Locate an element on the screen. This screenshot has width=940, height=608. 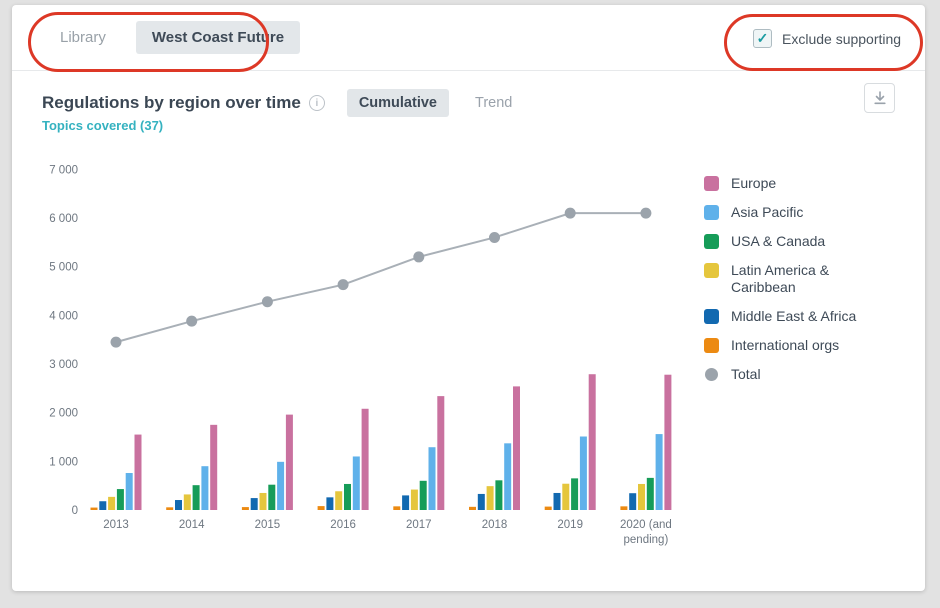
download-button is located at coordinates (879, 98).